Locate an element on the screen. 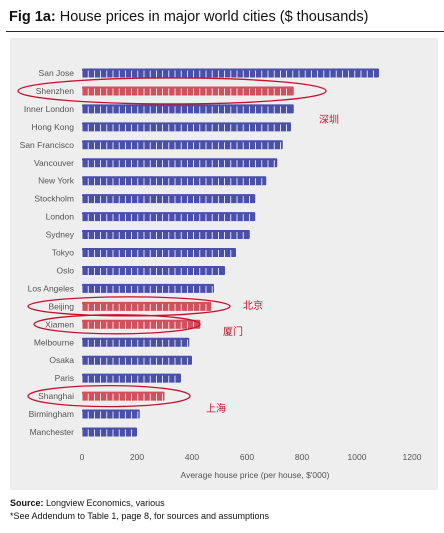 Image resolution: width=444 pixels, height=533 pixels. bar-new-york is located at coordinates (174, 181).